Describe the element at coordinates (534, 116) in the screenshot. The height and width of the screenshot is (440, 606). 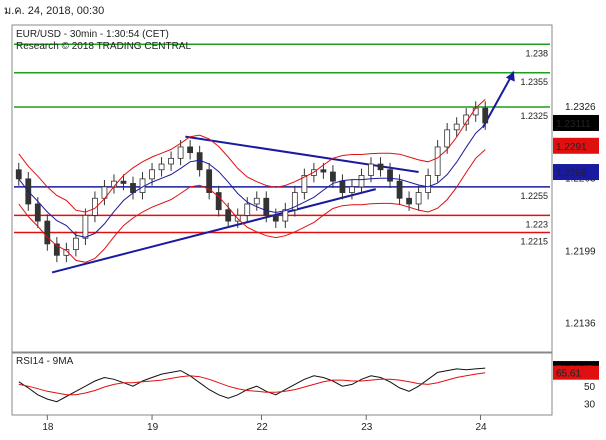
I see `level-label: 1.2325` at that location.